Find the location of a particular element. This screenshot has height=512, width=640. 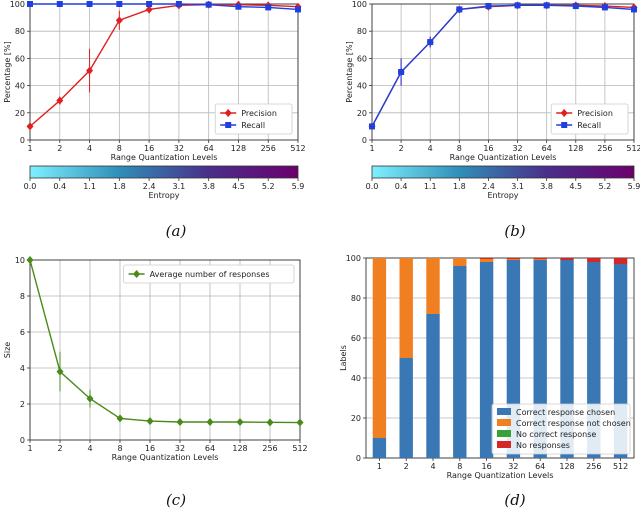

caption-d: (d) is located at coordinates (514, 500).